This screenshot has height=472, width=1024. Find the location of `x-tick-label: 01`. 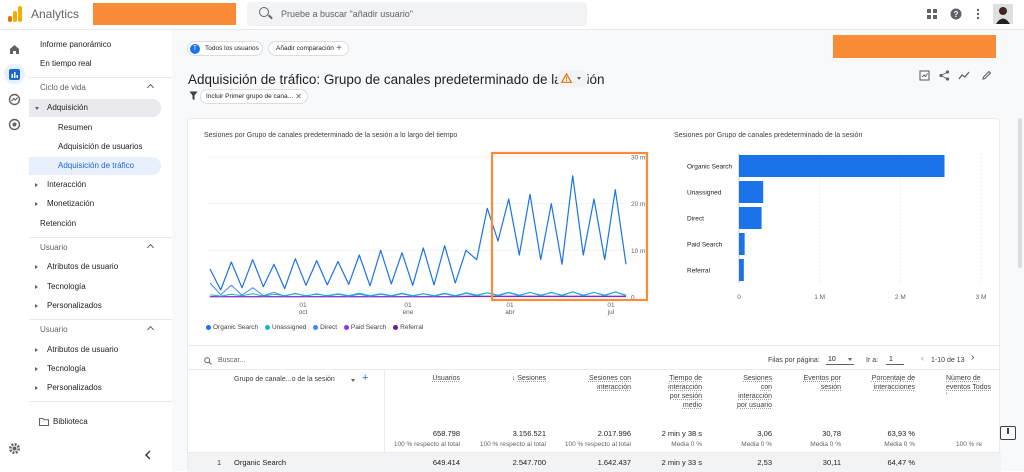

x-tick-label: 01 is located at coordinates (510, 305).